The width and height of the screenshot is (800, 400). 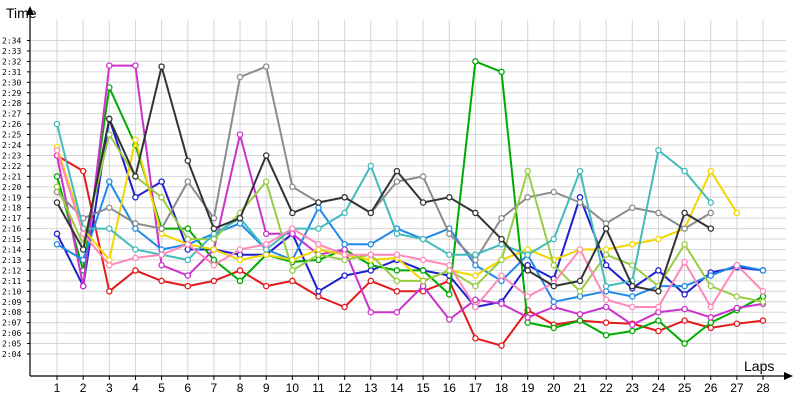 I want to click on y-tick-label: 2:26, so click(x=11, y=124).